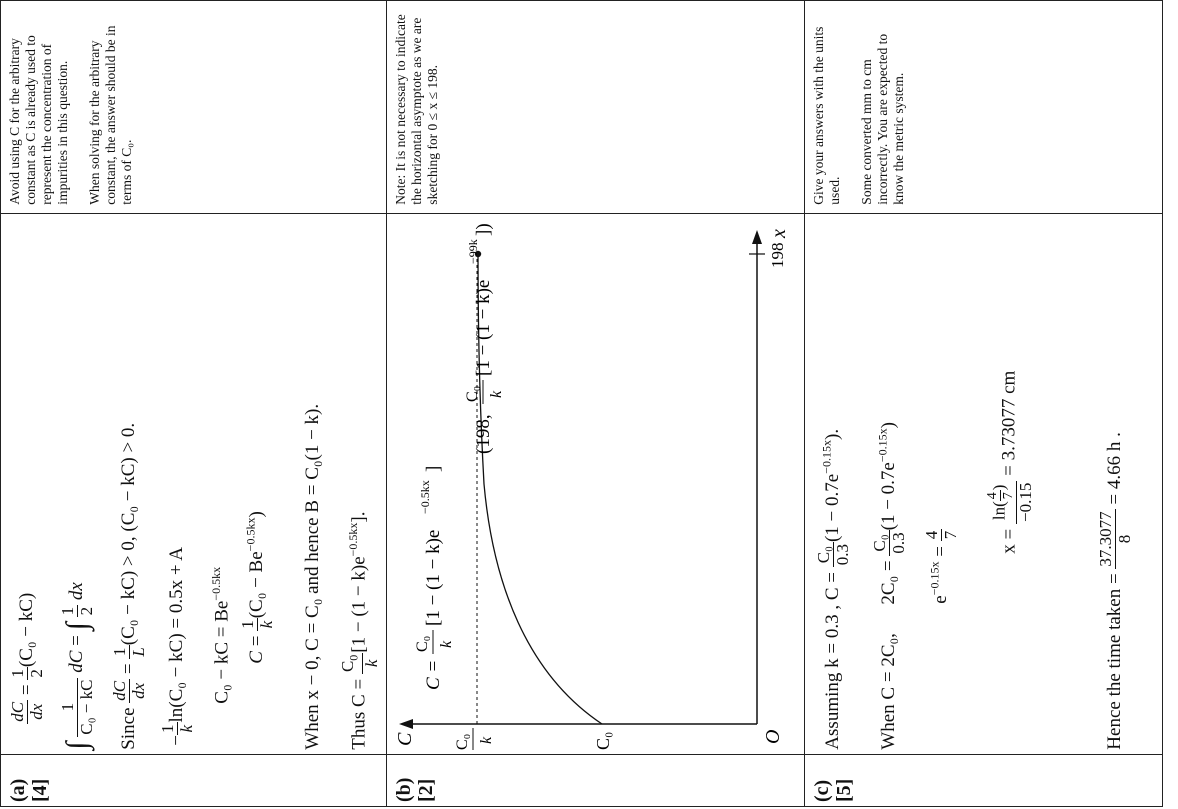  I want to click on part-c-when-num: C₀, so click(880, 543).